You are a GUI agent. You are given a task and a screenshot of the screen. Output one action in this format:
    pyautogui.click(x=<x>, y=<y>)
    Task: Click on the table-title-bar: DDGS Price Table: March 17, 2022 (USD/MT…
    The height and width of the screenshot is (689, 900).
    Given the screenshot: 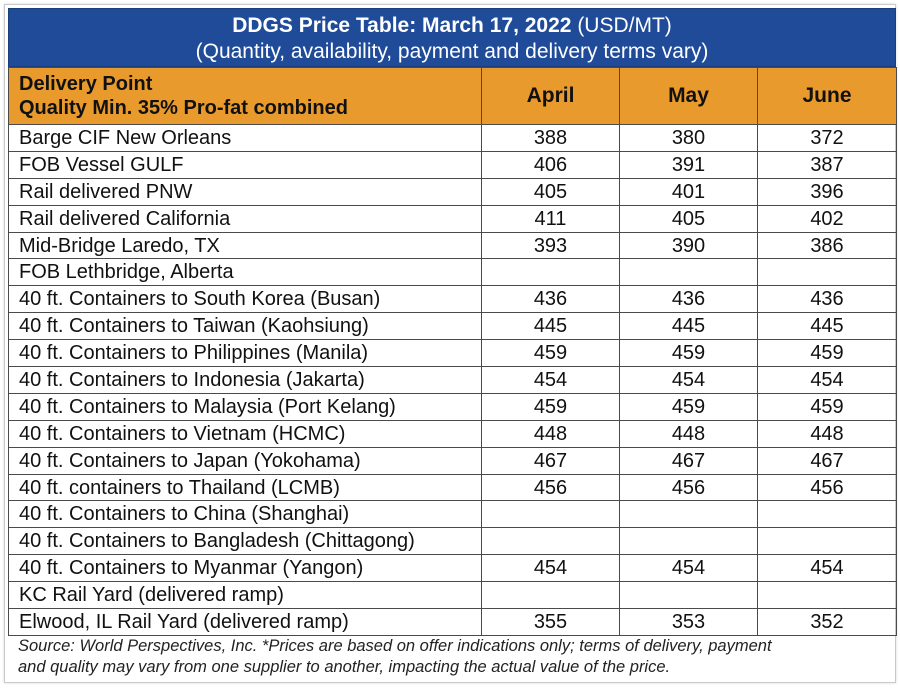 What is the action you would take?
    pyautogui.click(x=452, y=37)
    